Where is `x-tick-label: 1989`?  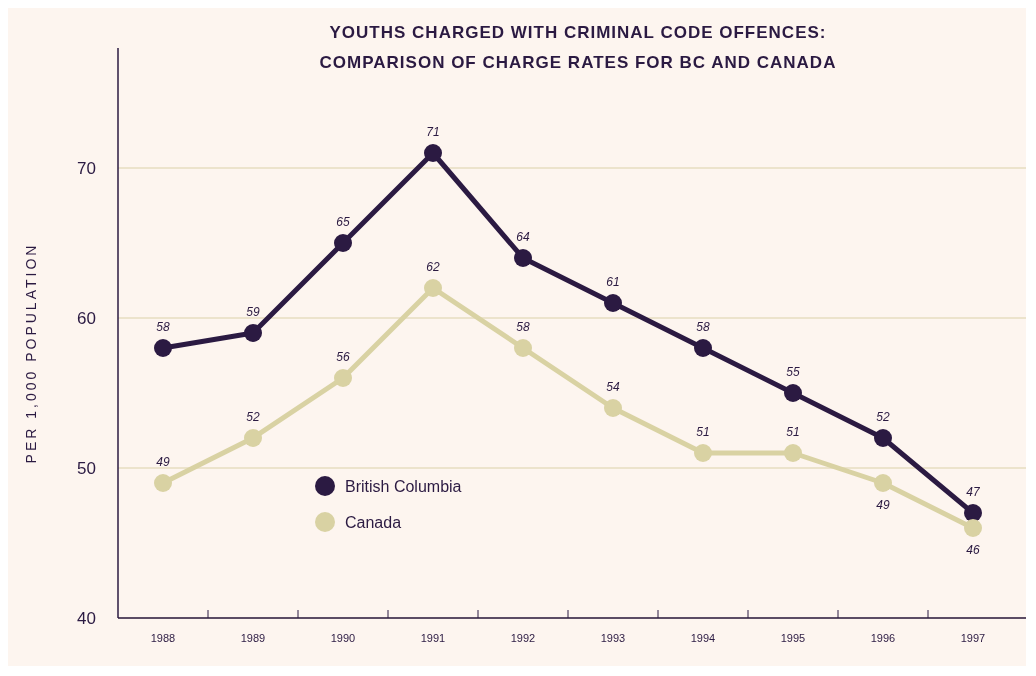 x-tick-label: 1989 is located at coordinates (253, 638).